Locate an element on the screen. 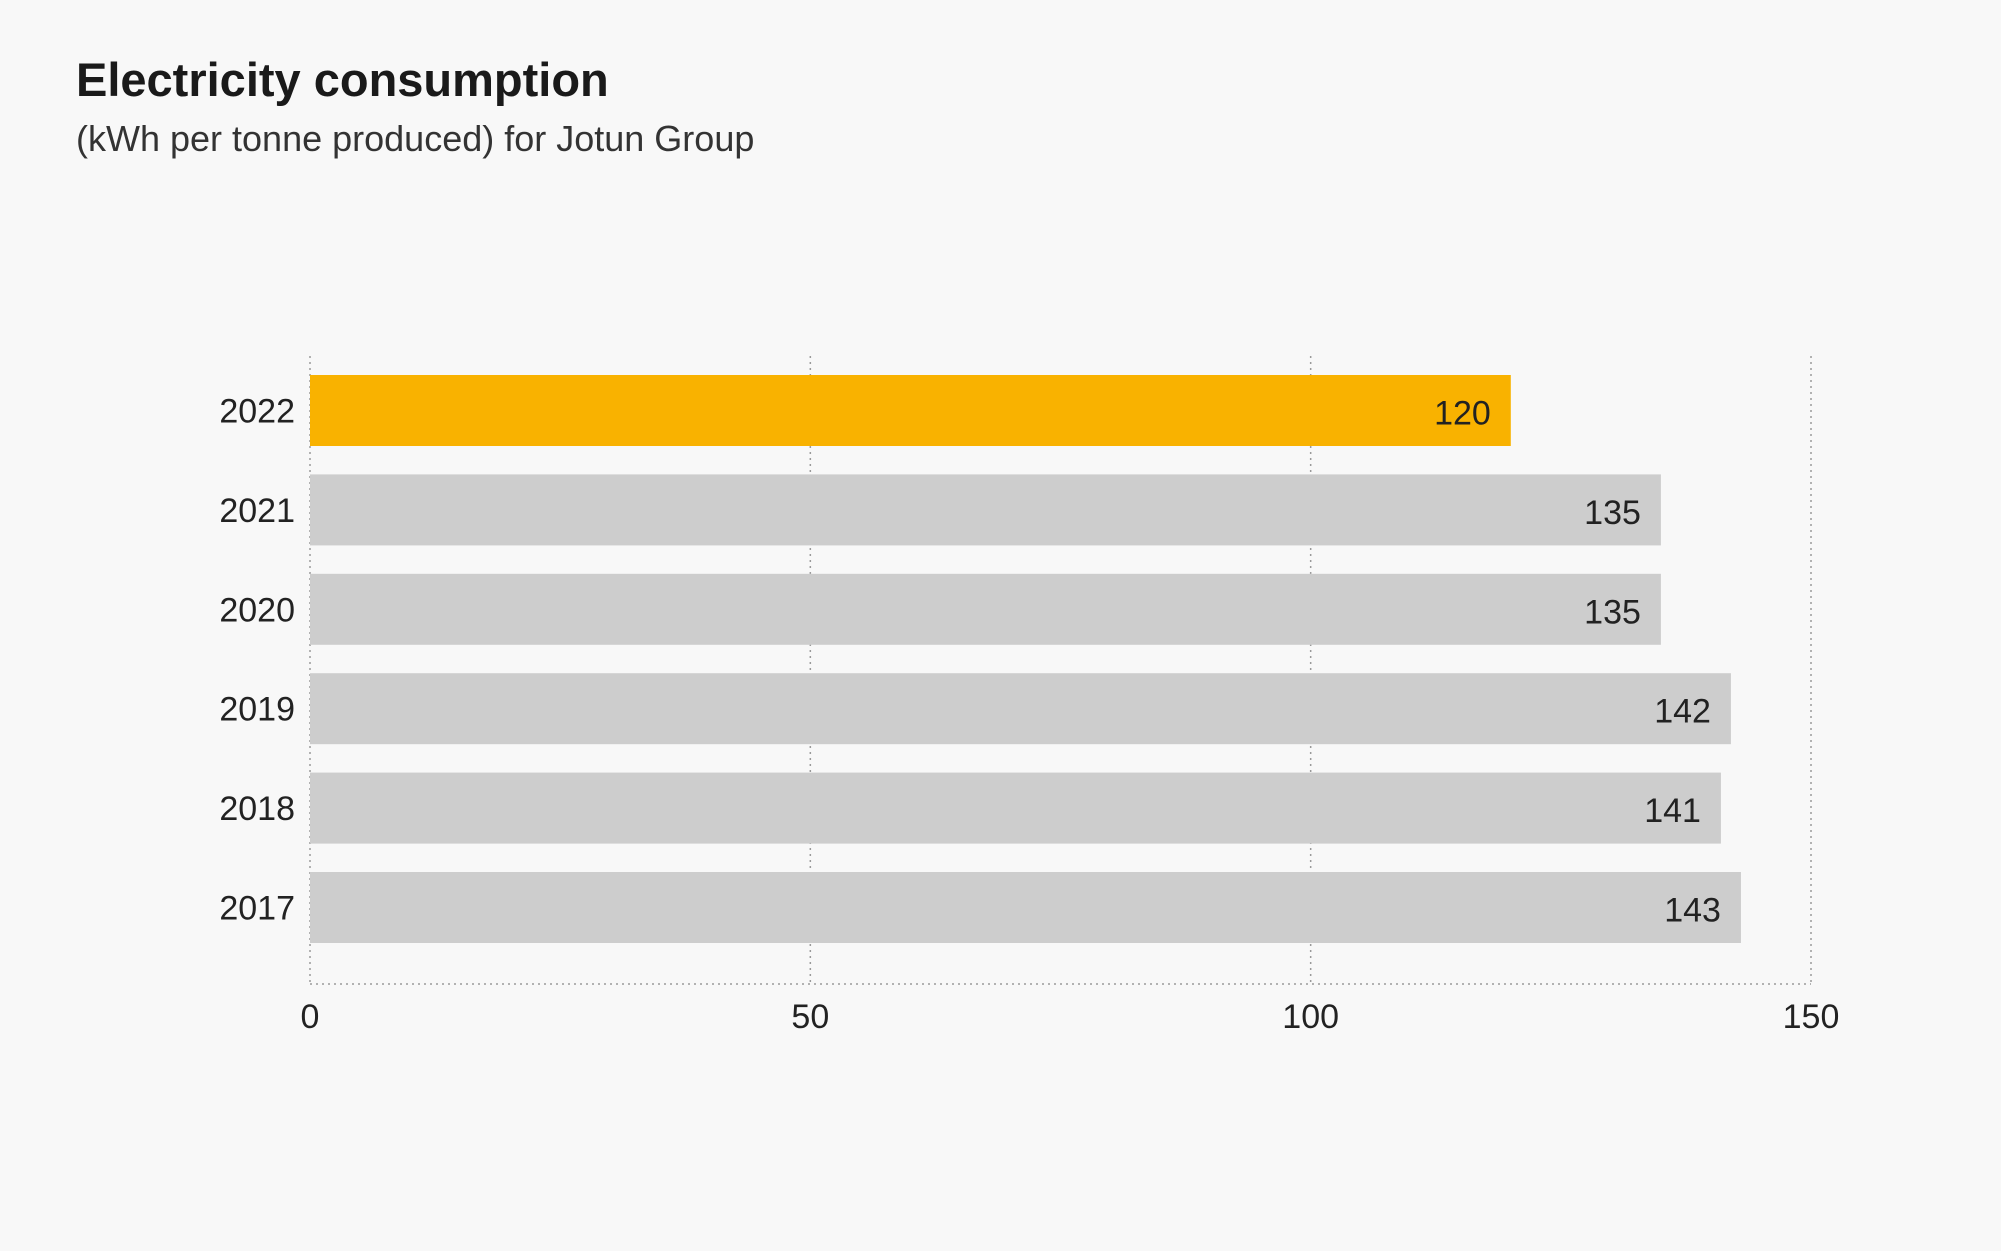 This screenshot has height=1251, width=2001. category-label-2021: 2021 is located at coordinates (257, 511).